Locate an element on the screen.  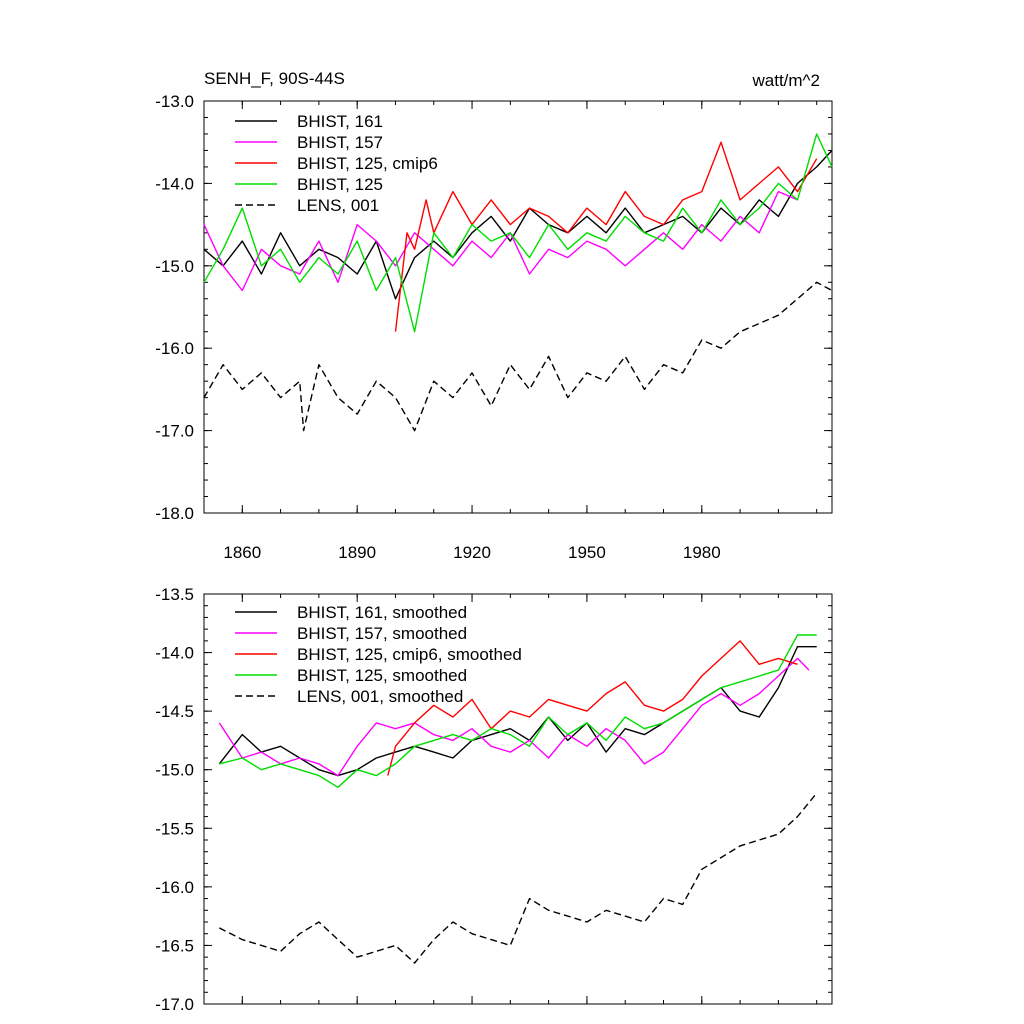
legend-label: LENS, 001 is located at coordinates (338, 205).